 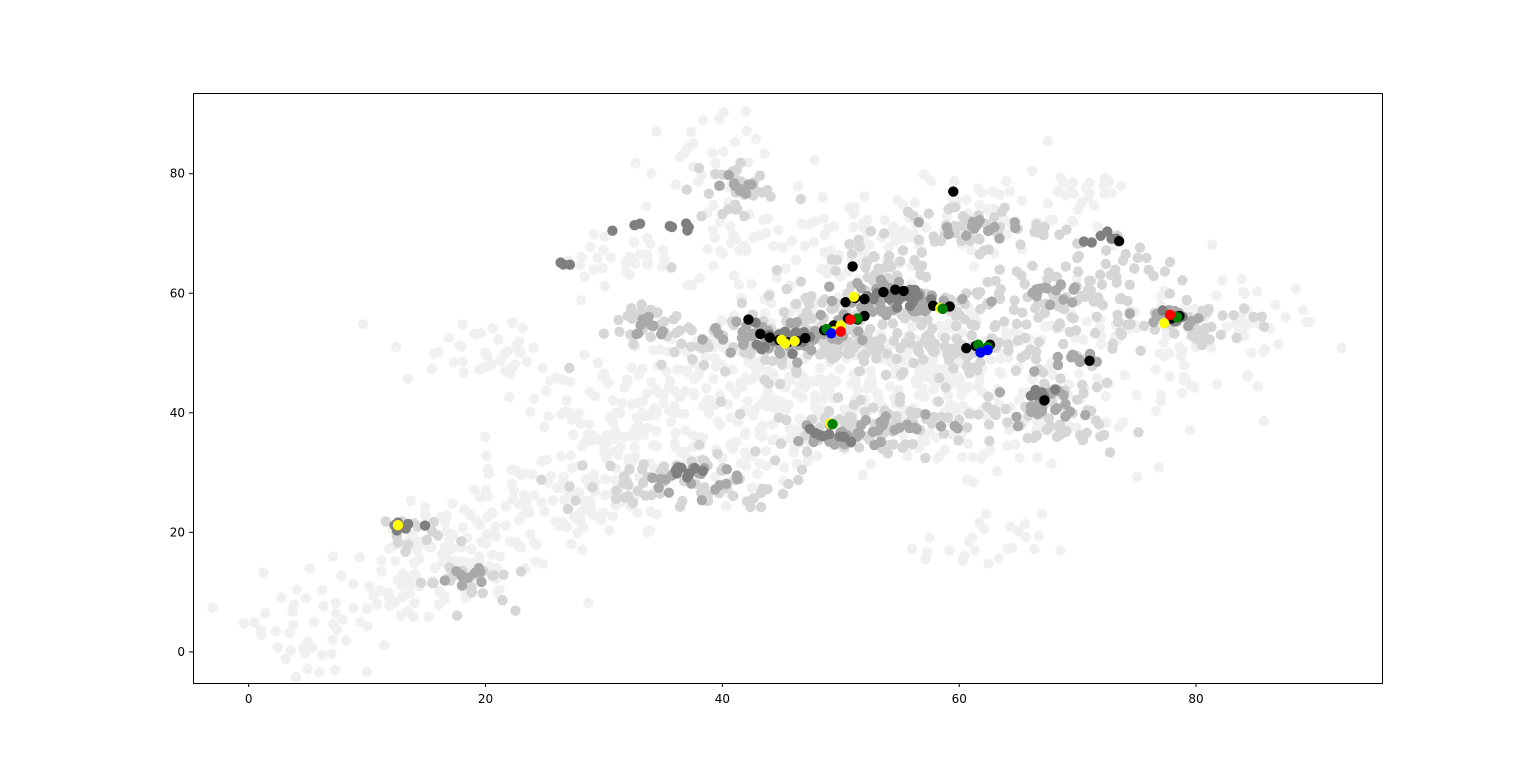 I want to click on green-point, so click(x=942, y=308).